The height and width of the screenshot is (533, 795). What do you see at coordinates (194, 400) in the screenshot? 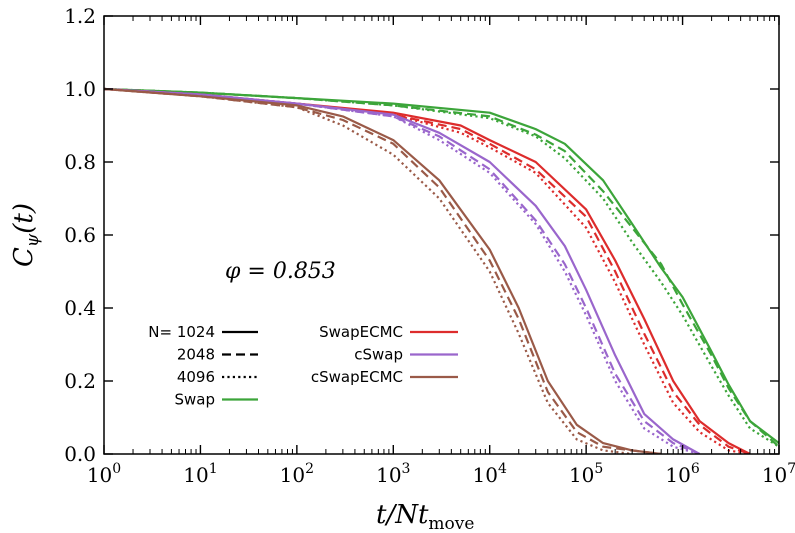
I see `legend-label: Swap` at bounding box center [194, 400].